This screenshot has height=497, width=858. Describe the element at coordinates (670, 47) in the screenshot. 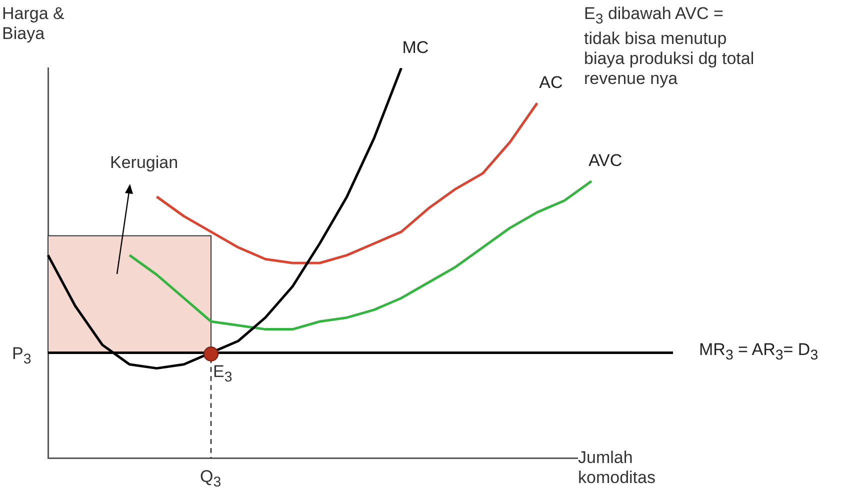

I see `annotation: E$_{3}$ dibawah AVC = tidak bisa menutup biaya produksi dg total revenue nya` at that location.